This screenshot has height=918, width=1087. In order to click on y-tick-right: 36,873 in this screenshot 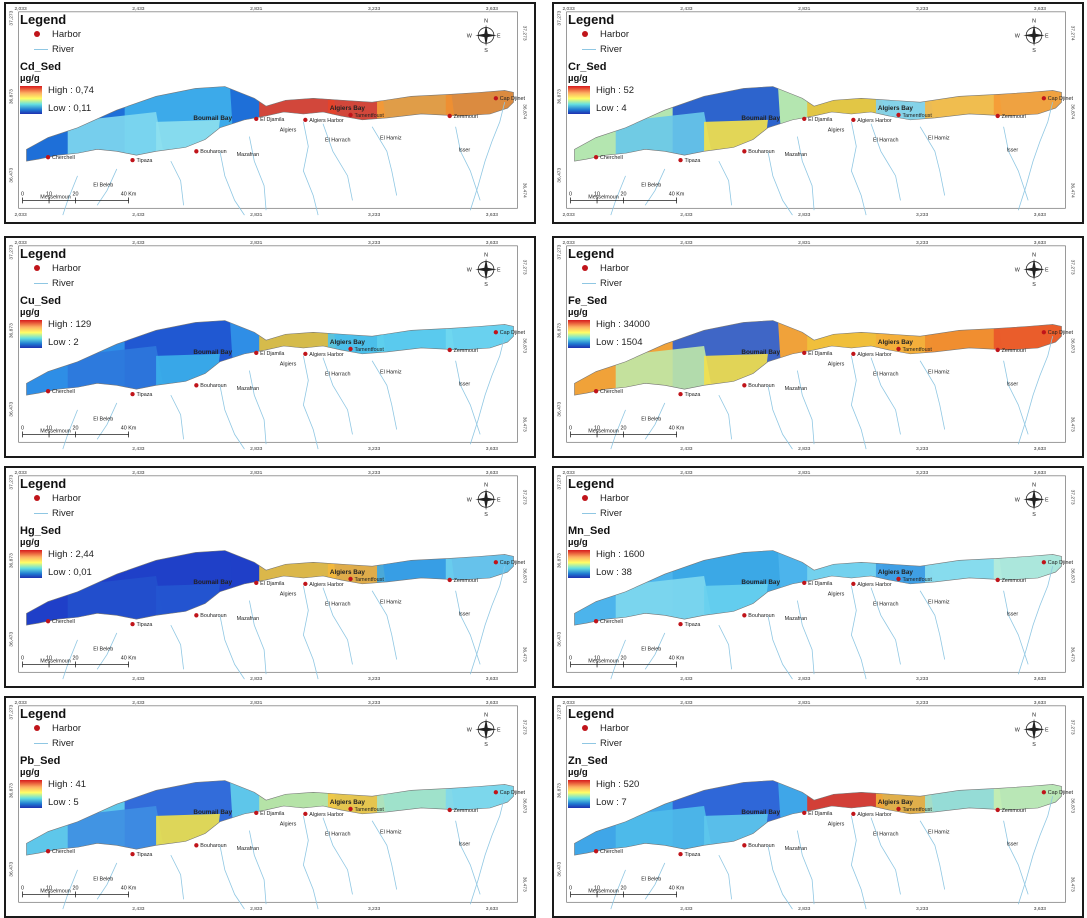, I will do `click(524, 575)`.